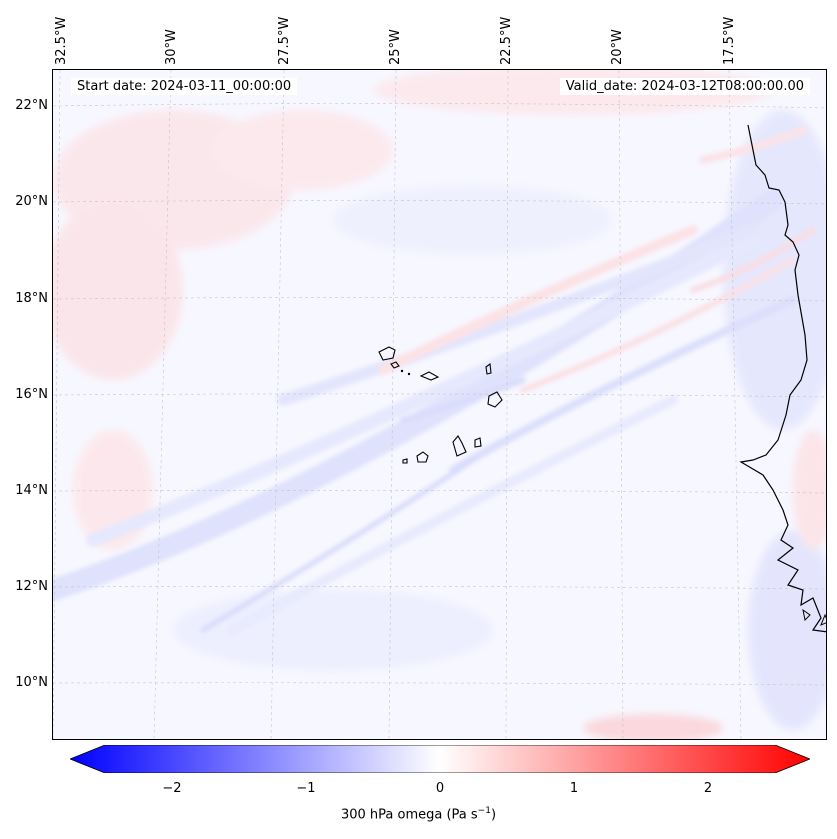  I want to click on colorbar-tick-label: −2, so click(172, 788).